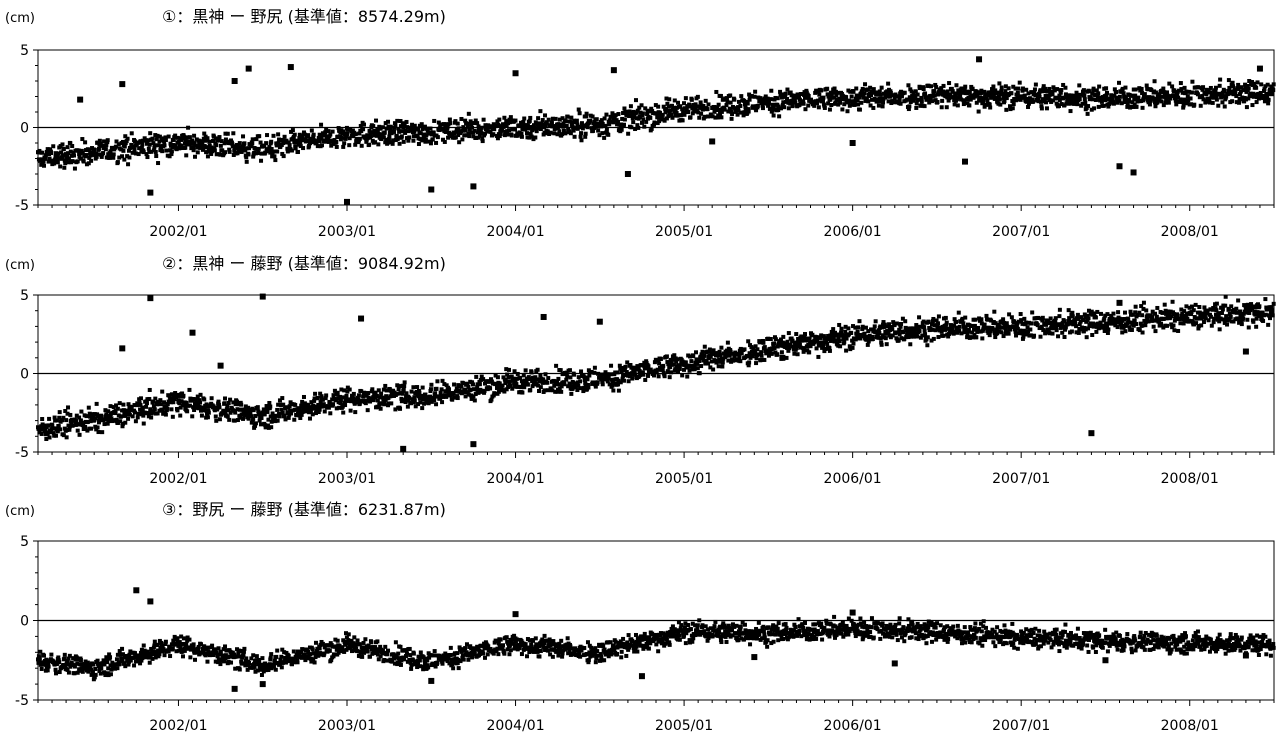  What do you see at coordinates (24, 296) in the screenshot?
I see `y-tick-label: 5` at bounding box center [24, 296].